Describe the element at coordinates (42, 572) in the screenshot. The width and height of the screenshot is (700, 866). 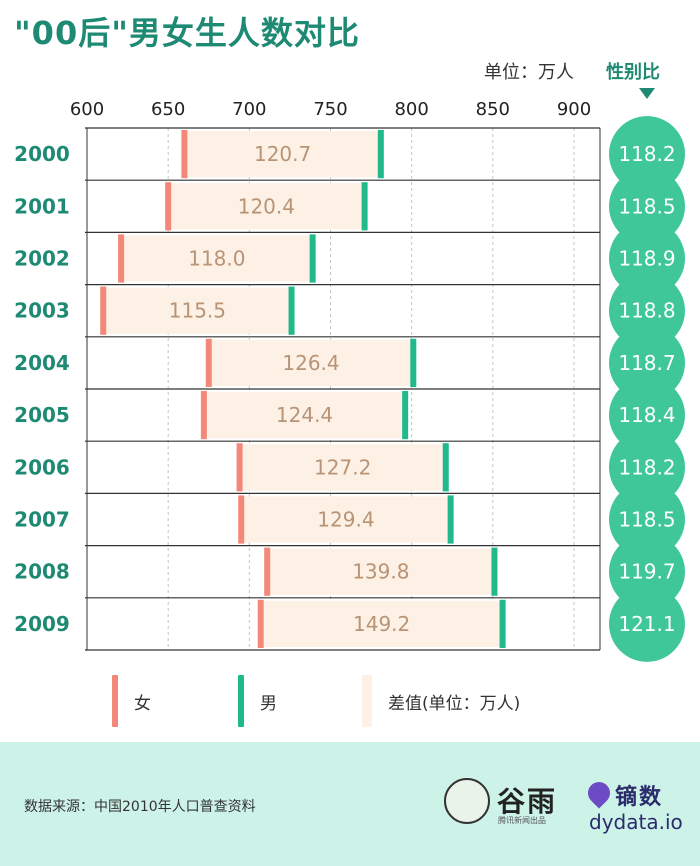
I see `year-label: 2008` at that location.